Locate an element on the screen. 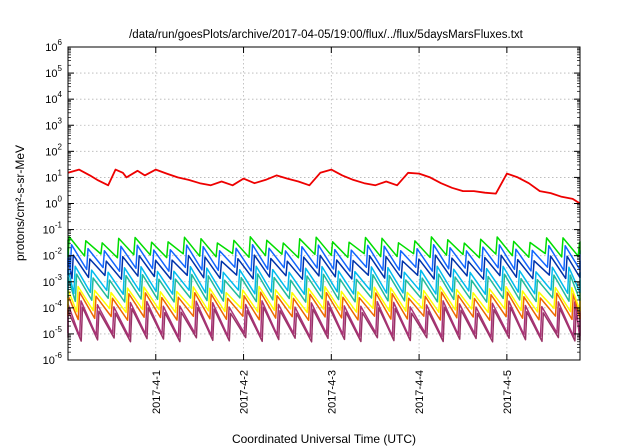 The image size is (640, 448). y-tick-label: 10⁰ is located at coordinates (53, 203).